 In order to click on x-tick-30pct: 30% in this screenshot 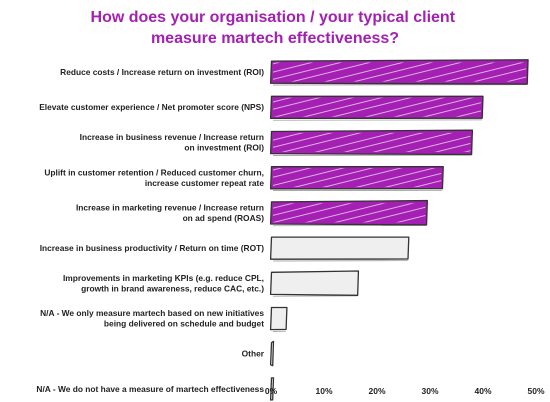, I will do `click(429, 391)`.